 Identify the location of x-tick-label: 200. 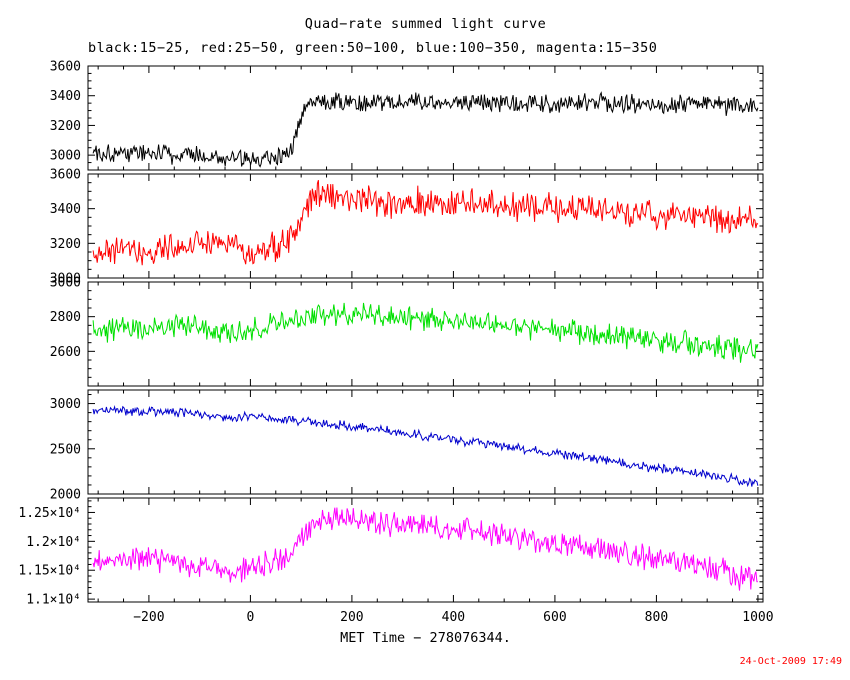
(351, 617).